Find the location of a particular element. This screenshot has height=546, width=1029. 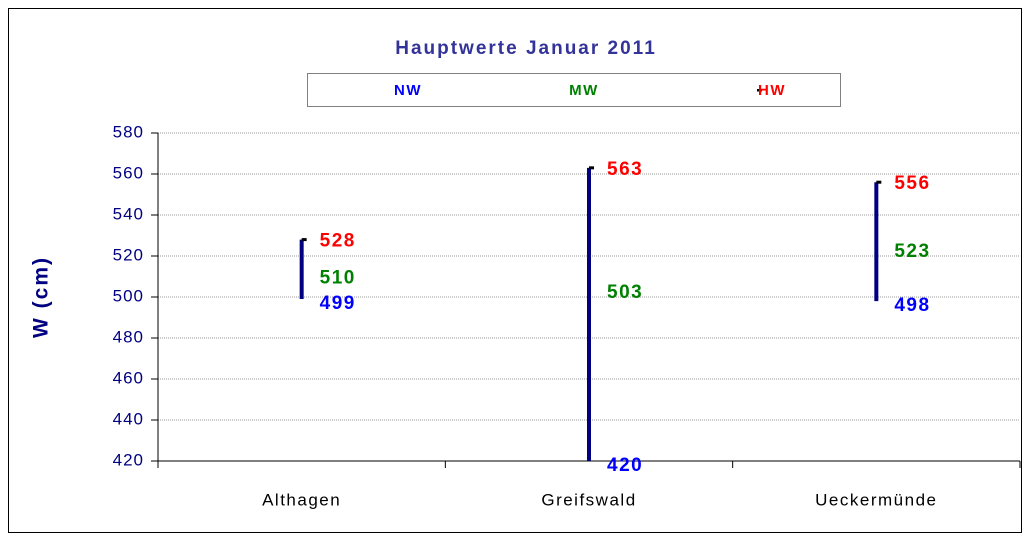

value-label: 503 is located at coordinates (625, 292).